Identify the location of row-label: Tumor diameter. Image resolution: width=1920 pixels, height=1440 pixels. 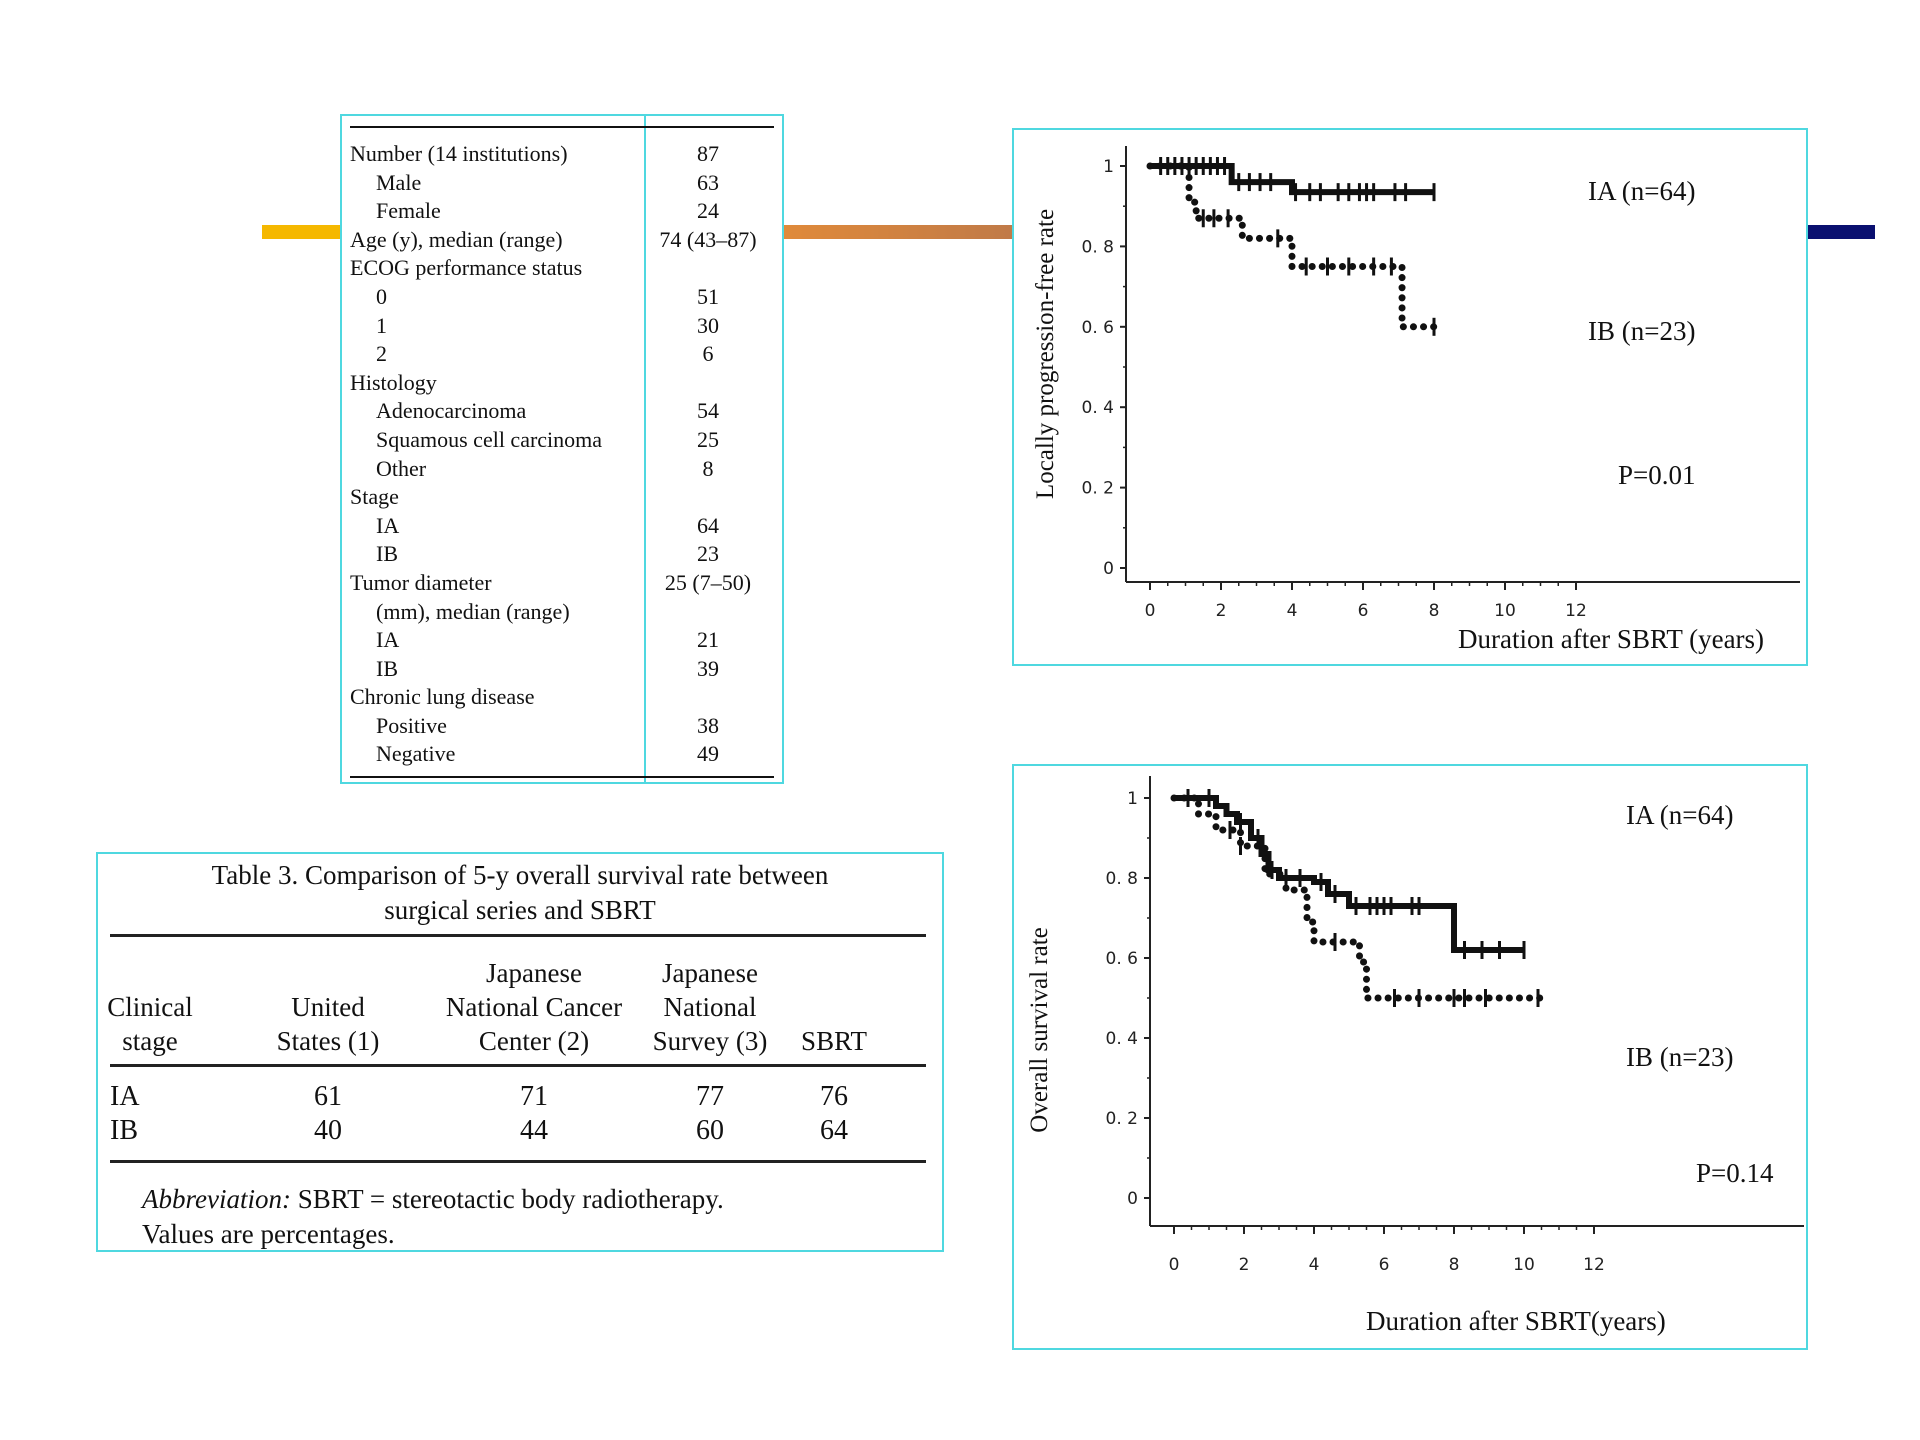
(421, 582).